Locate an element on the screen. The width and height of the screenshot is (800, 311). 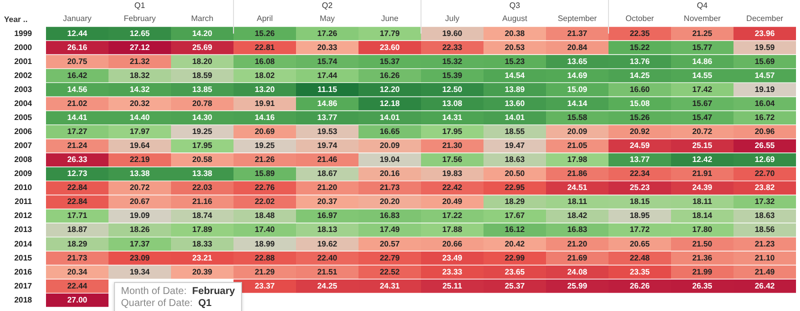
x-tick-label: July is located at coordinates (452, 19).